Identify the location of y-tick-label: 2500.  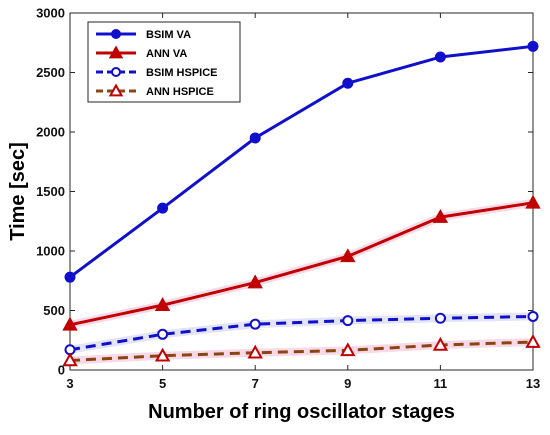
(50, 72).